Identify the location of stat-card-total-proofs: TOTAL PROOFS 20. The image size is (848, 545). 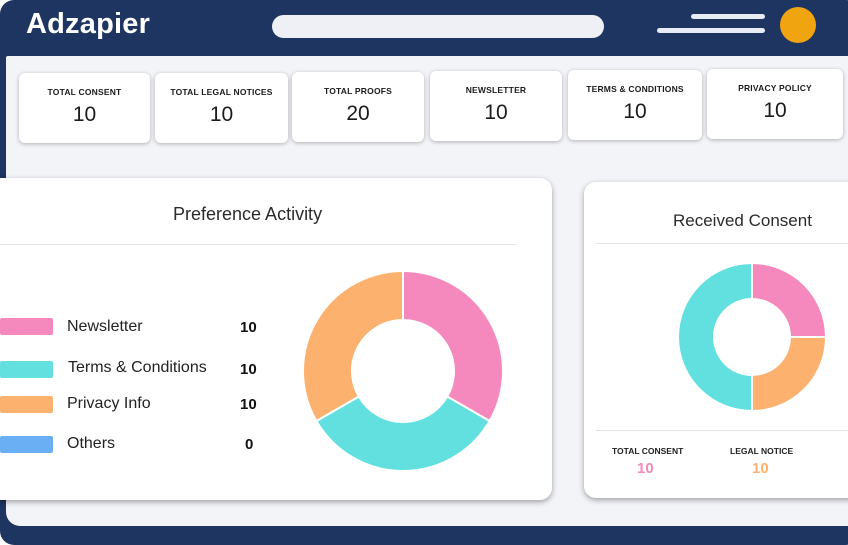
(358, 107).